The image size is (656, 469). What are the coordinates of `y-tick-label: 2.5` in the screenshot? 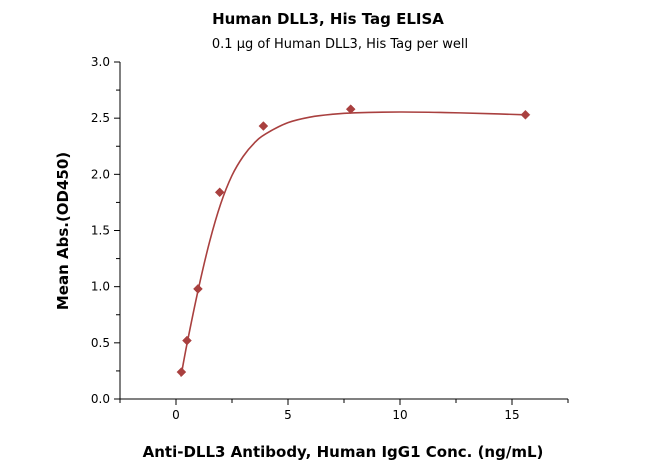 It's located at (100, 118).